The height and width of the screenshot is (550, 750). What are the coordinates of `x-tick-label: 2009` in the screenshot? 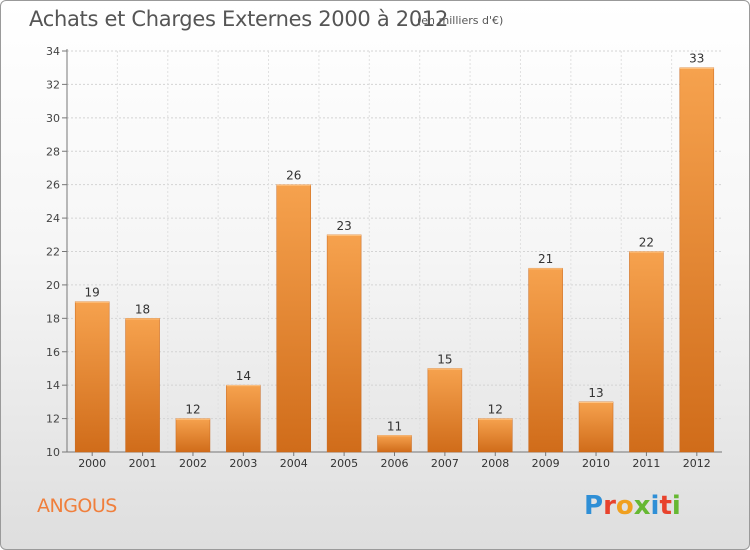 It's located at (546, 463).